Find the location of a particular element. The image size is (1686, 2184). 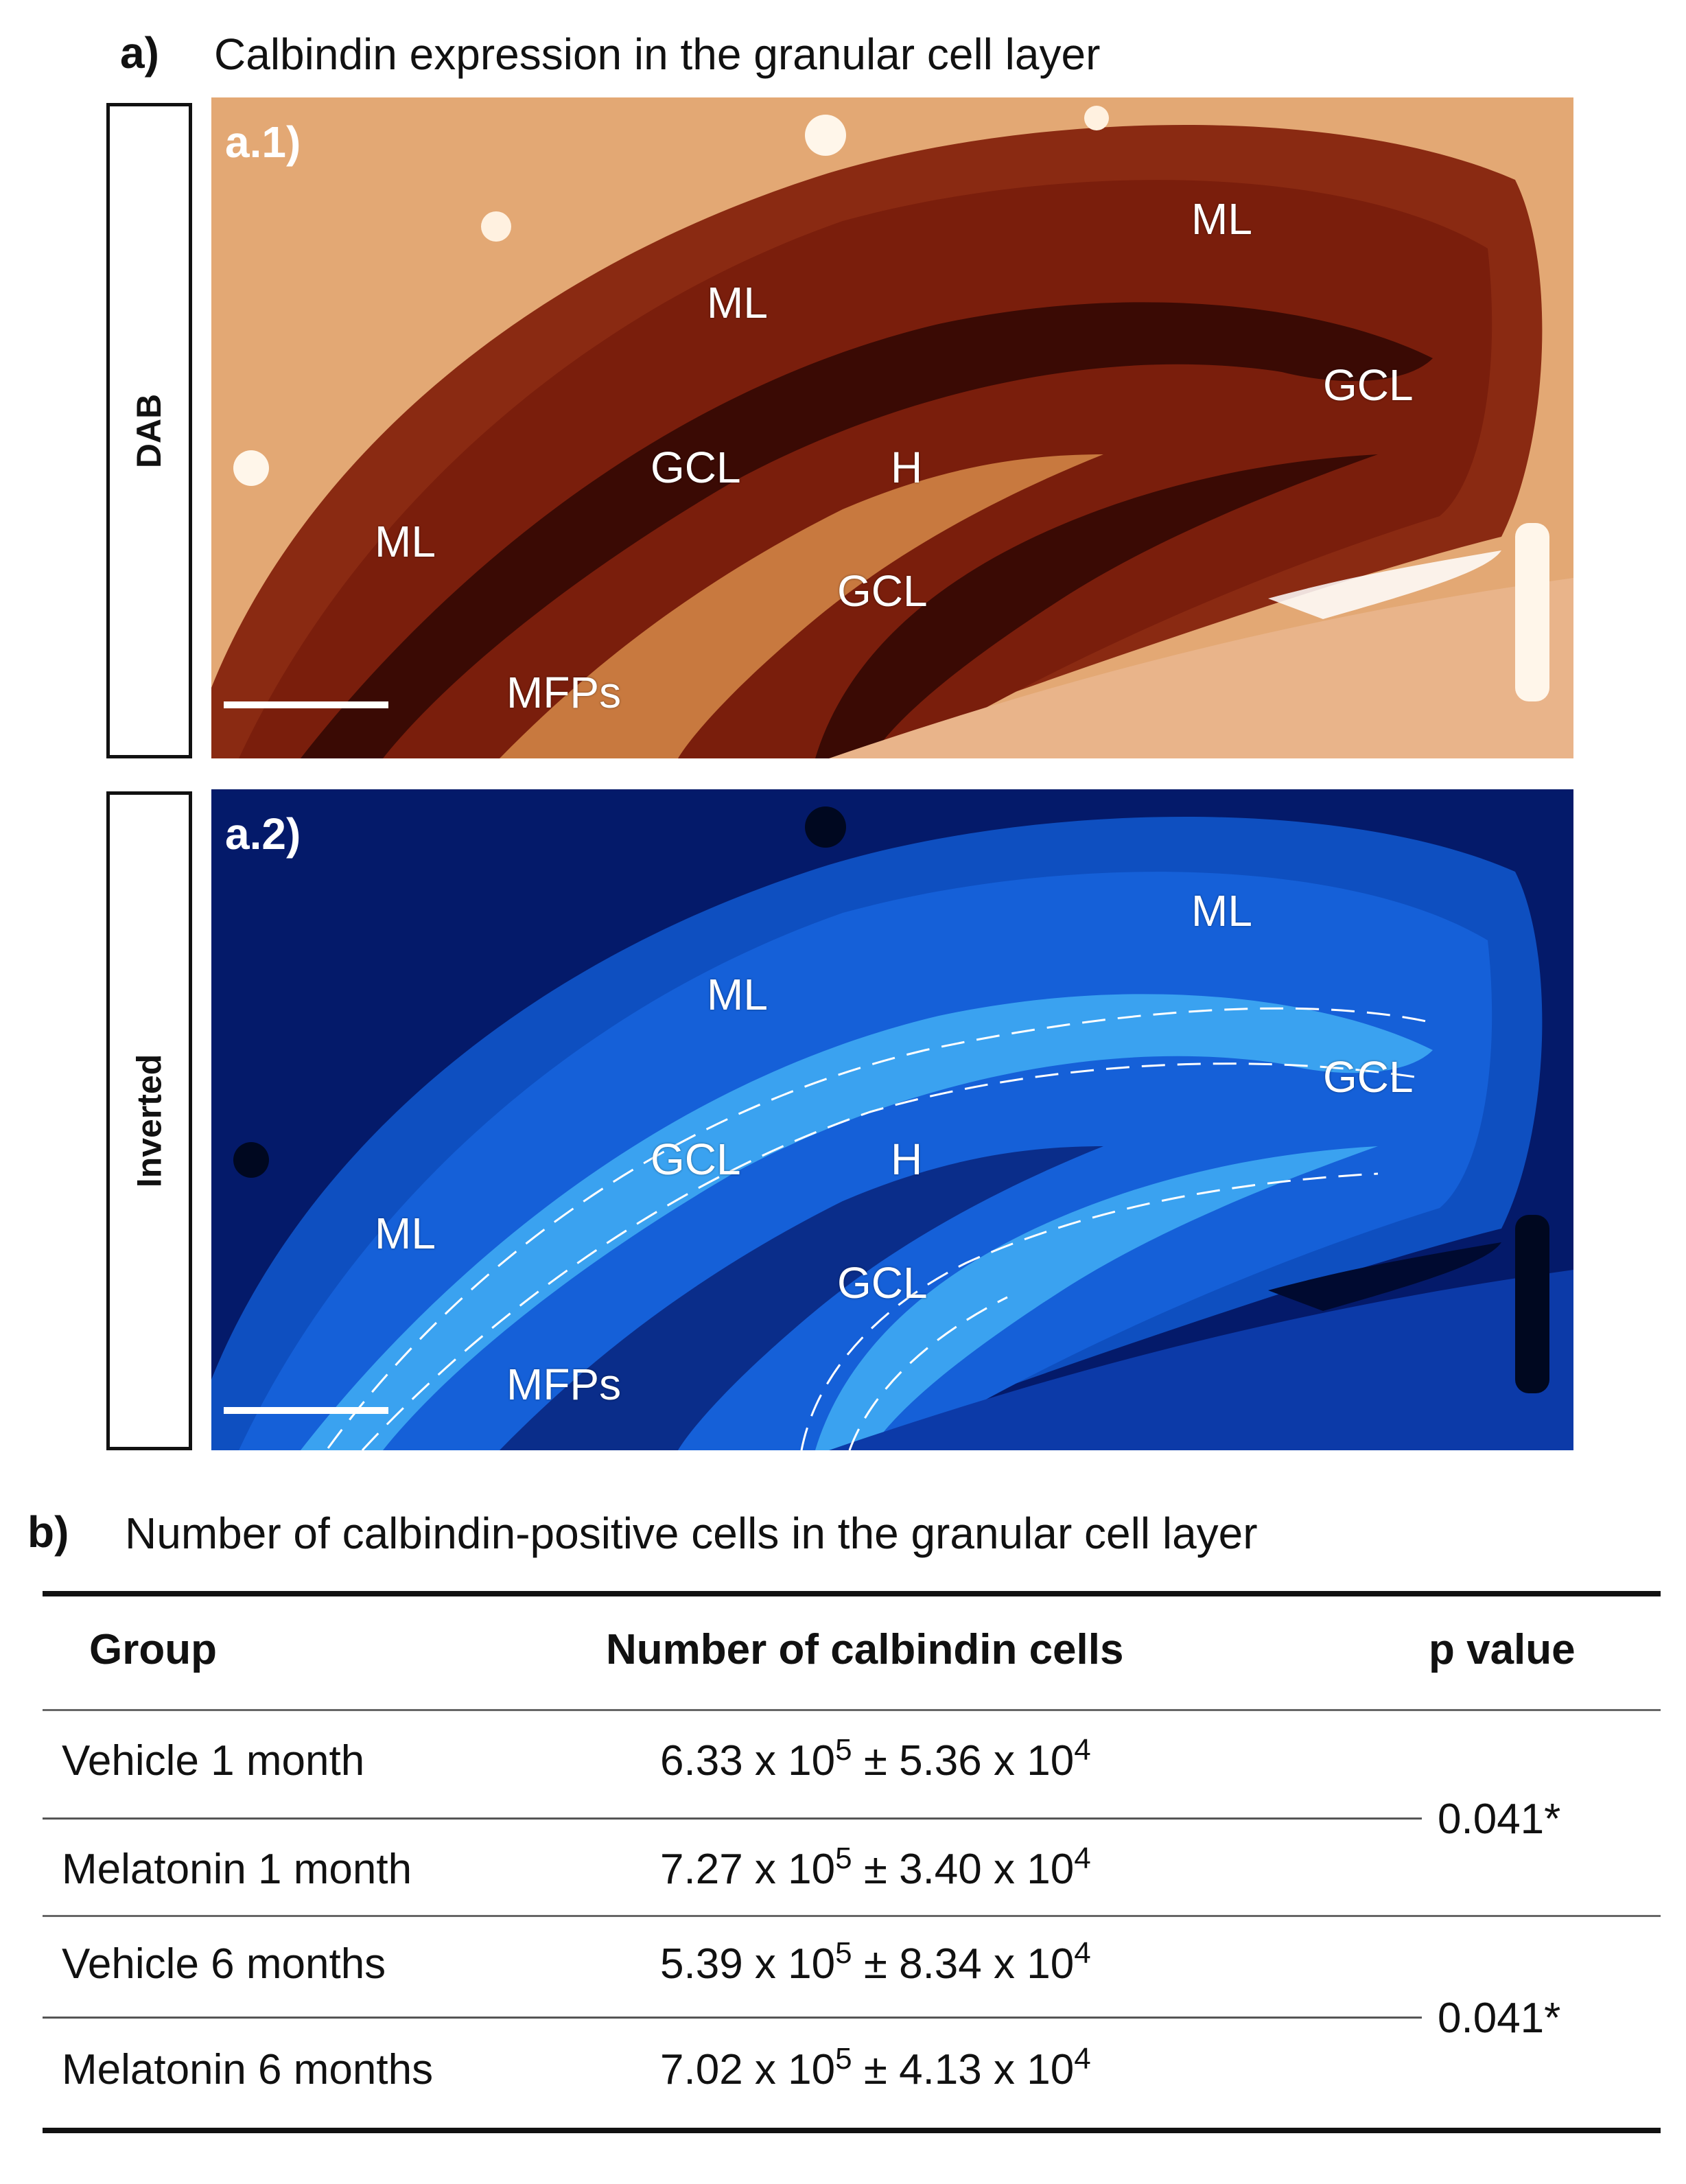

row-4-mean: 7.02 is located at coordinates (701, 2069).